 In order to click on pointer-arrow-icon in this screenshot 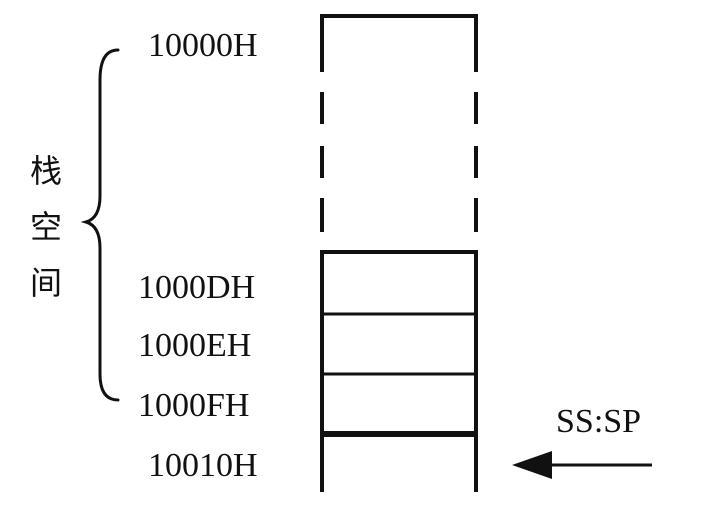, I will do `click(582, 465)`.